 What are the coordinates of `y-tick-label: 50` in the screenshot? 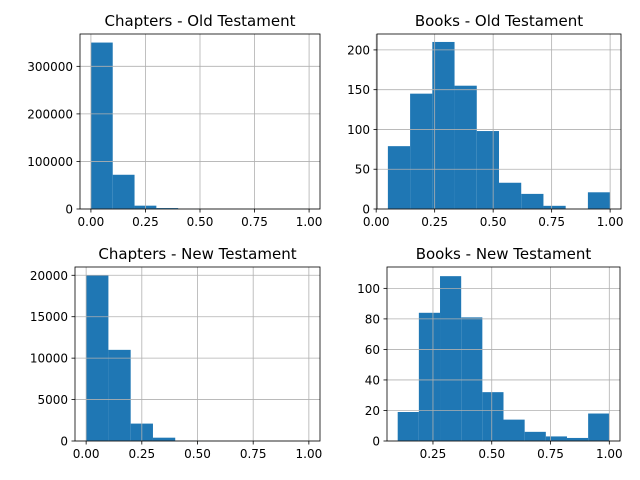 It's located at (362, 170).